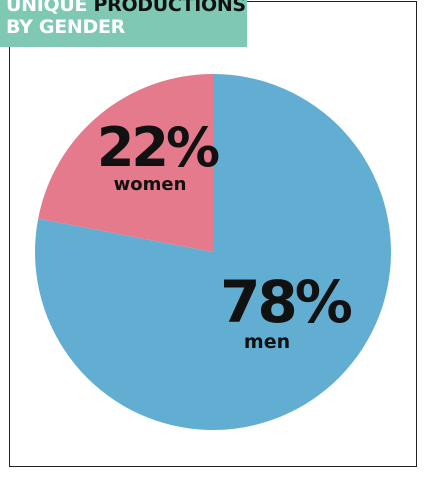  I want to click on title-line-2: BY GENDER, so click(126, 27).